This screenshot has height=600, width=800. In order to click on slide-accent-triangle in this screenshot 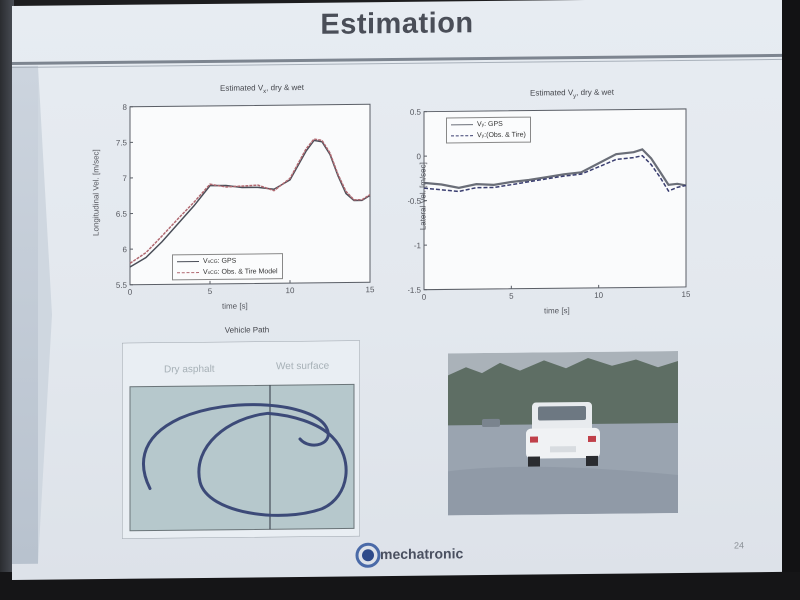, I will do `click(45, 314)`.